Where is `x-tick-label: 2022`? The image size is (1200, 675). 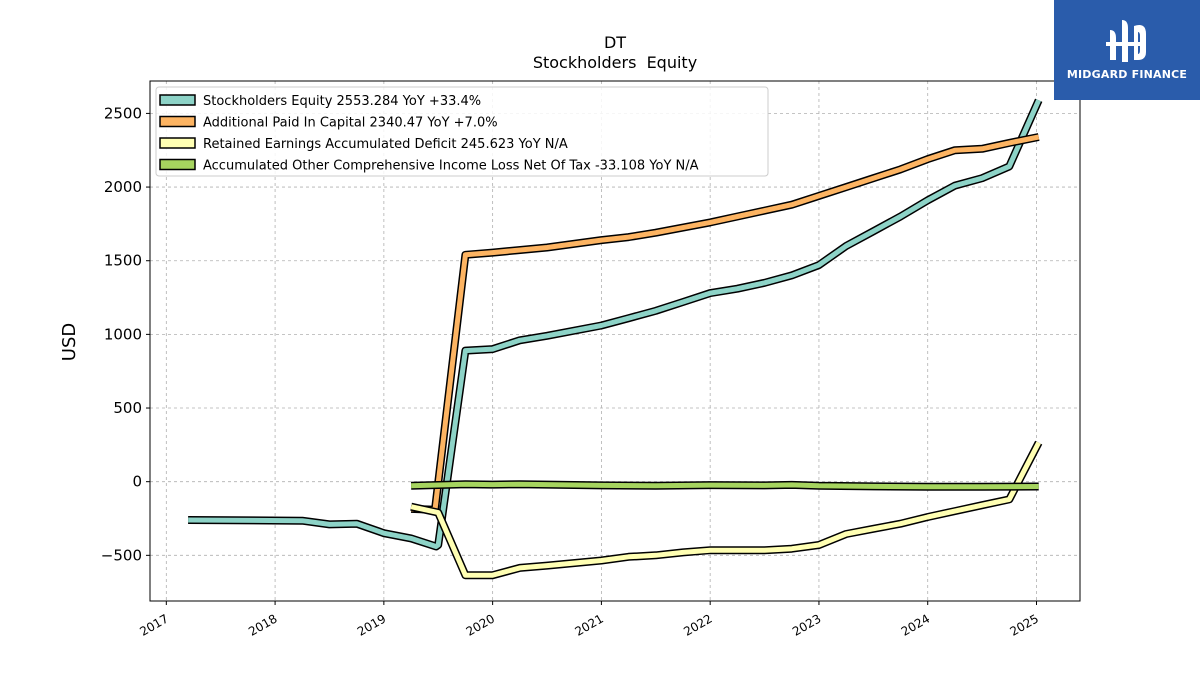 x-tick-label: 2022 is located at coordinates (697, 624).